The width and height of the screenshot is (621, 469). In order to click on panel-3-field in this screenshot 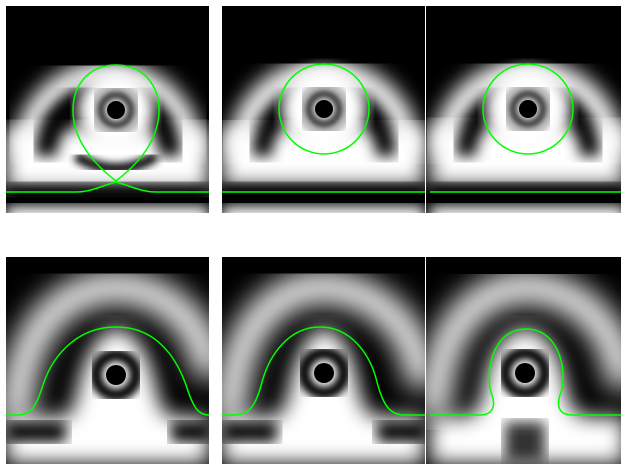, I will do `click(525, 109)`.